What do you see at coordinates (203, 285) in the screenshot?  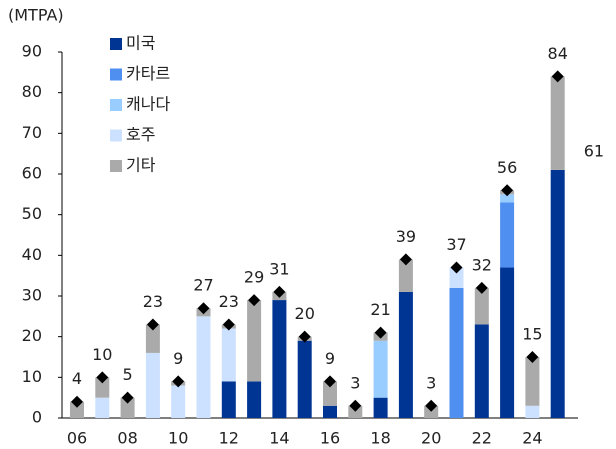 I see `total-label: 27` at bounding box center [203, 285].